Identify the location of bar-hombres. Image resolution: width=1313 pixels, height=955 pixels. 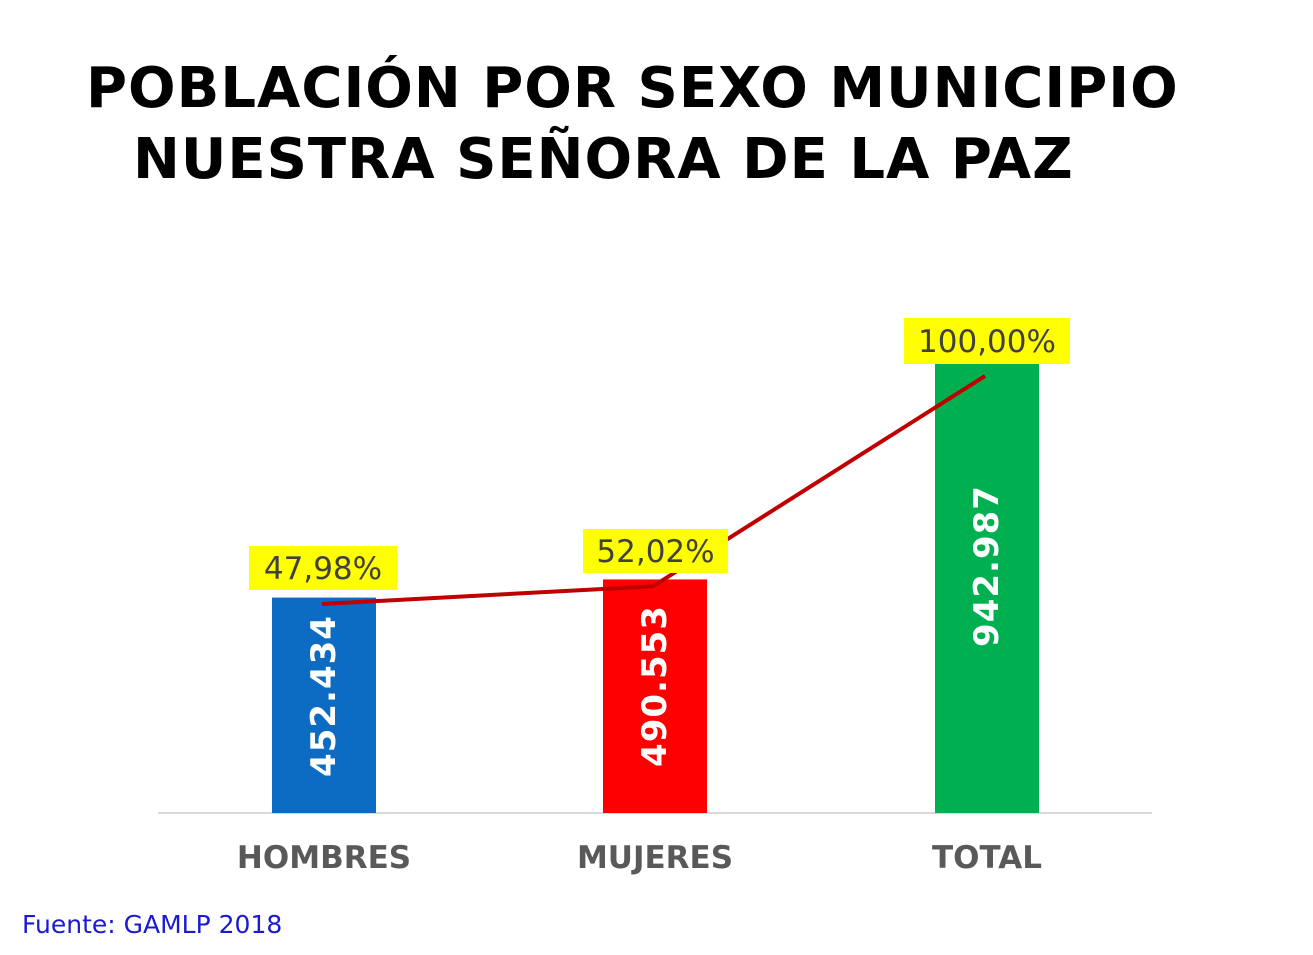
(324, 705).